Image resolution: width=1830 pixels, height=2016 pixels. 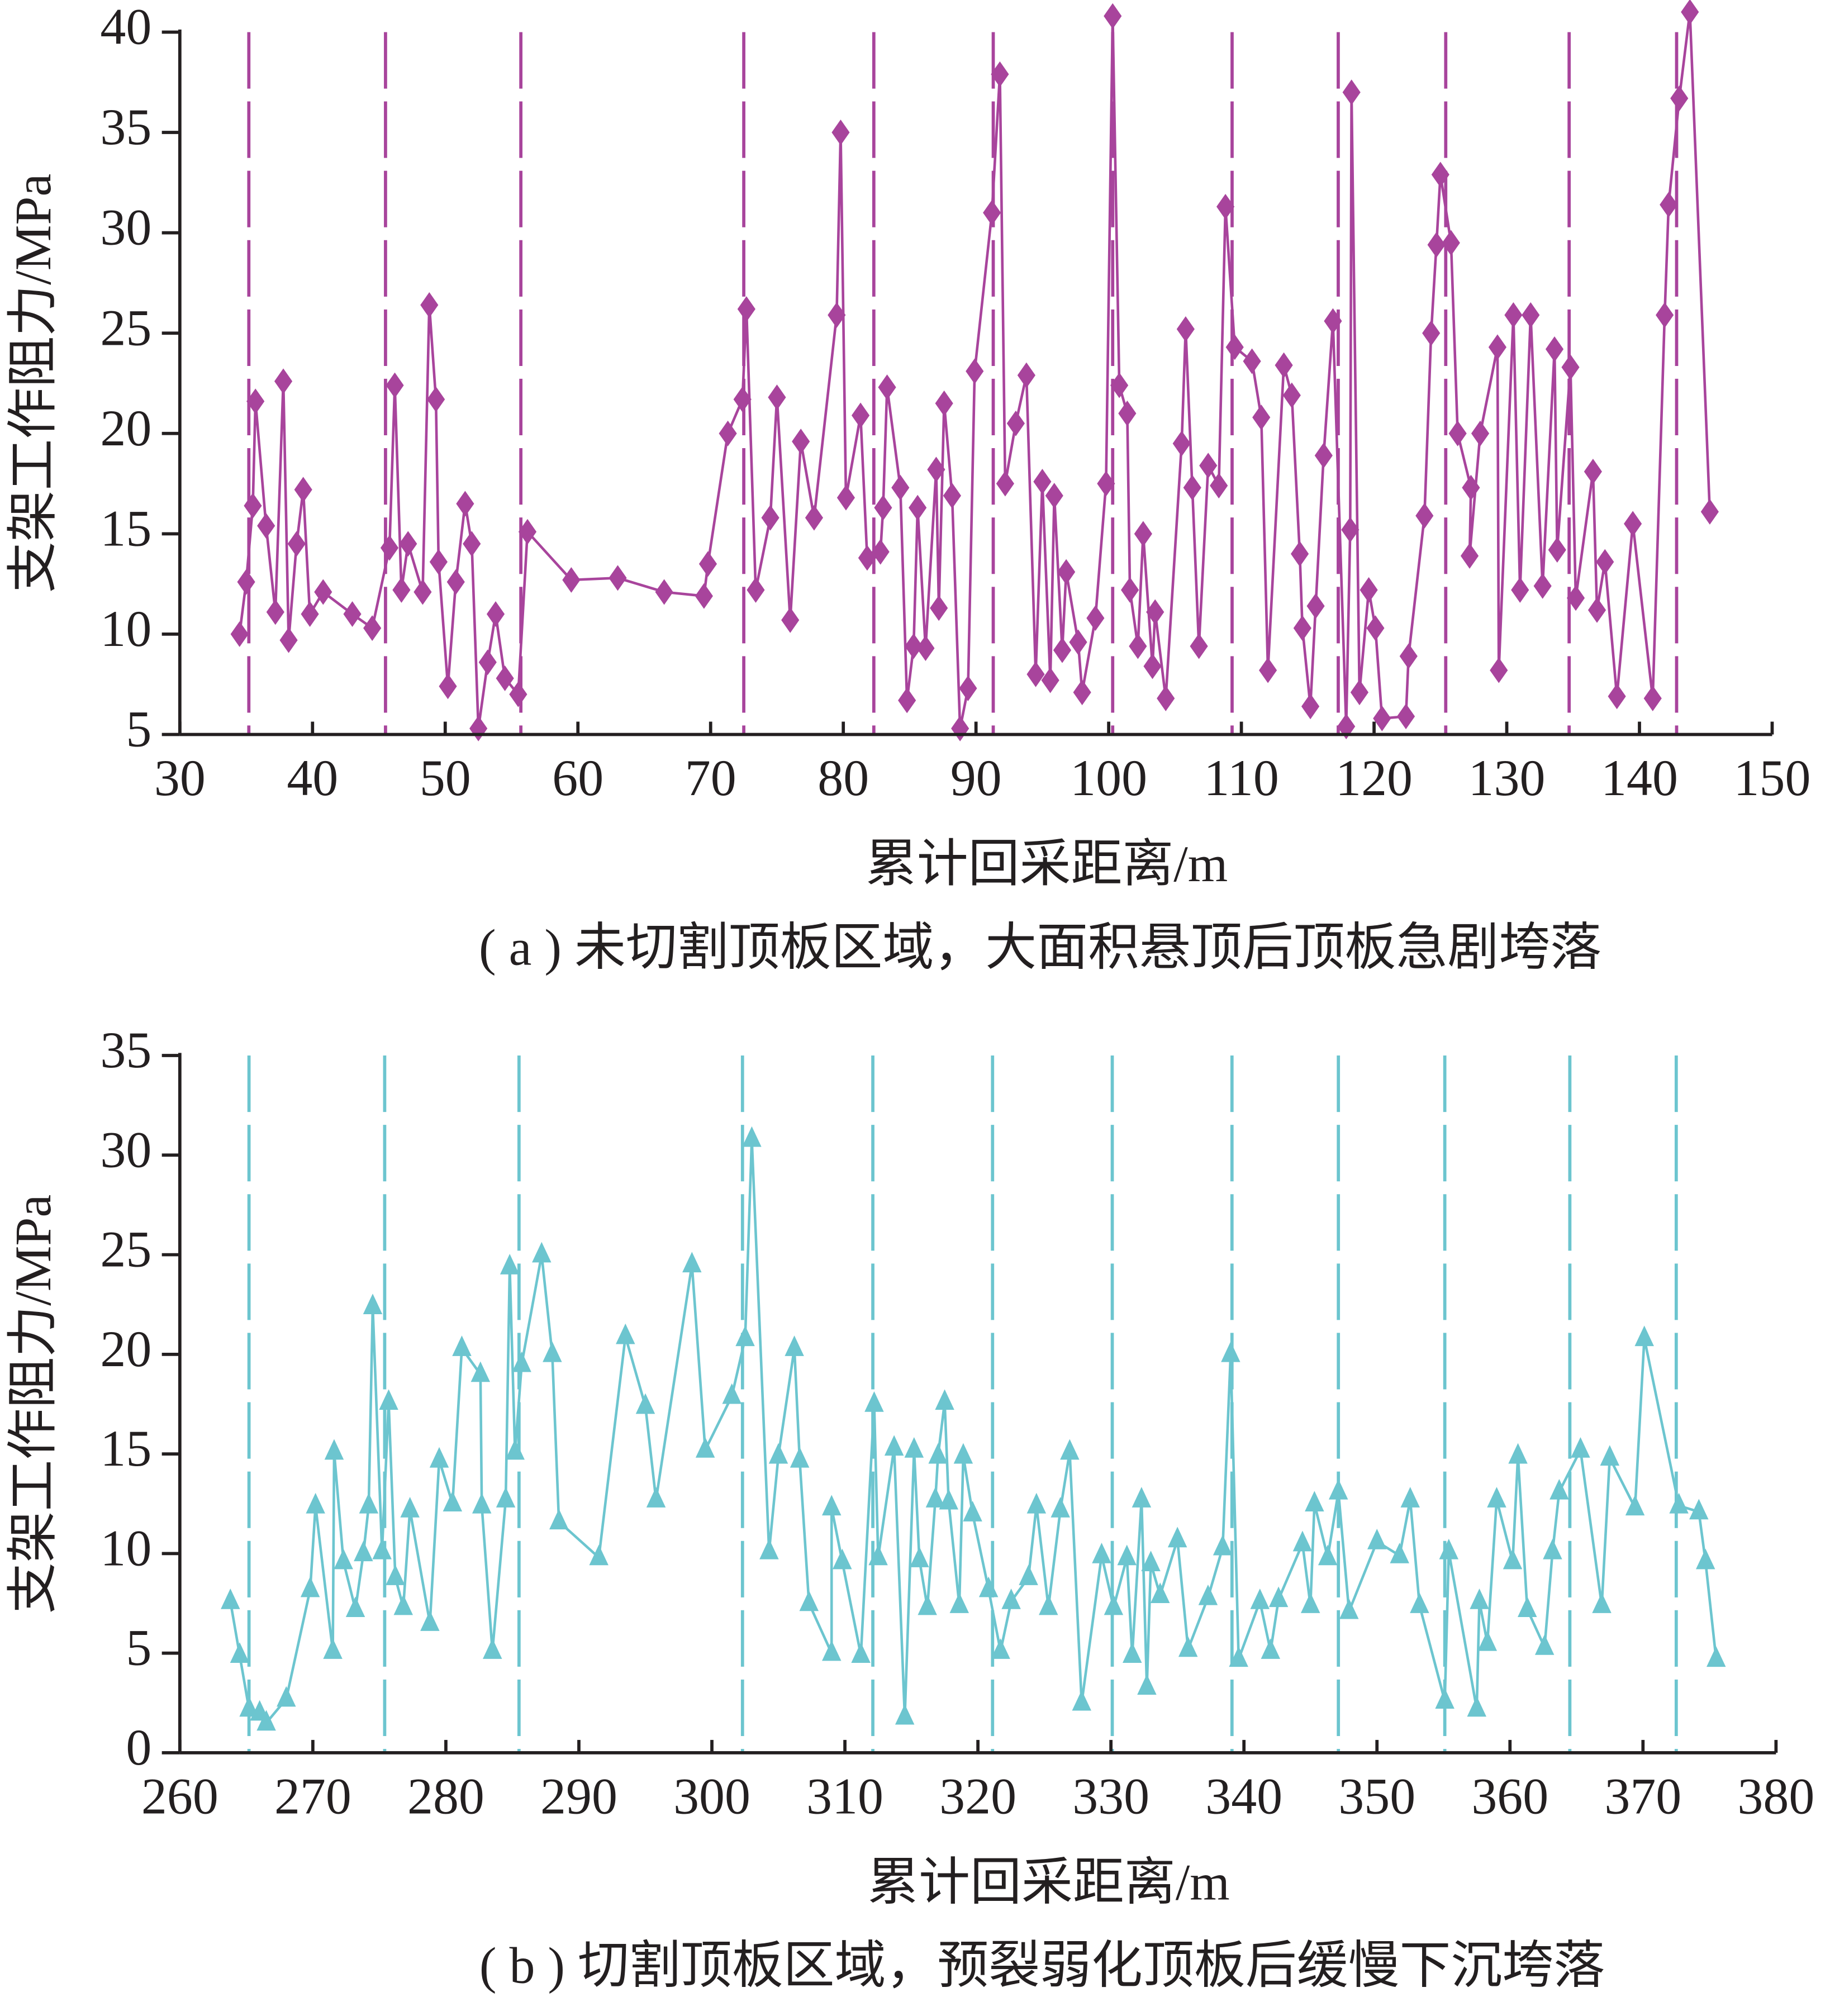 What do you see at coordinates (976, 777) in the screenshot?
I see `x-tick-label: 90` at bounding box center [976, 777].